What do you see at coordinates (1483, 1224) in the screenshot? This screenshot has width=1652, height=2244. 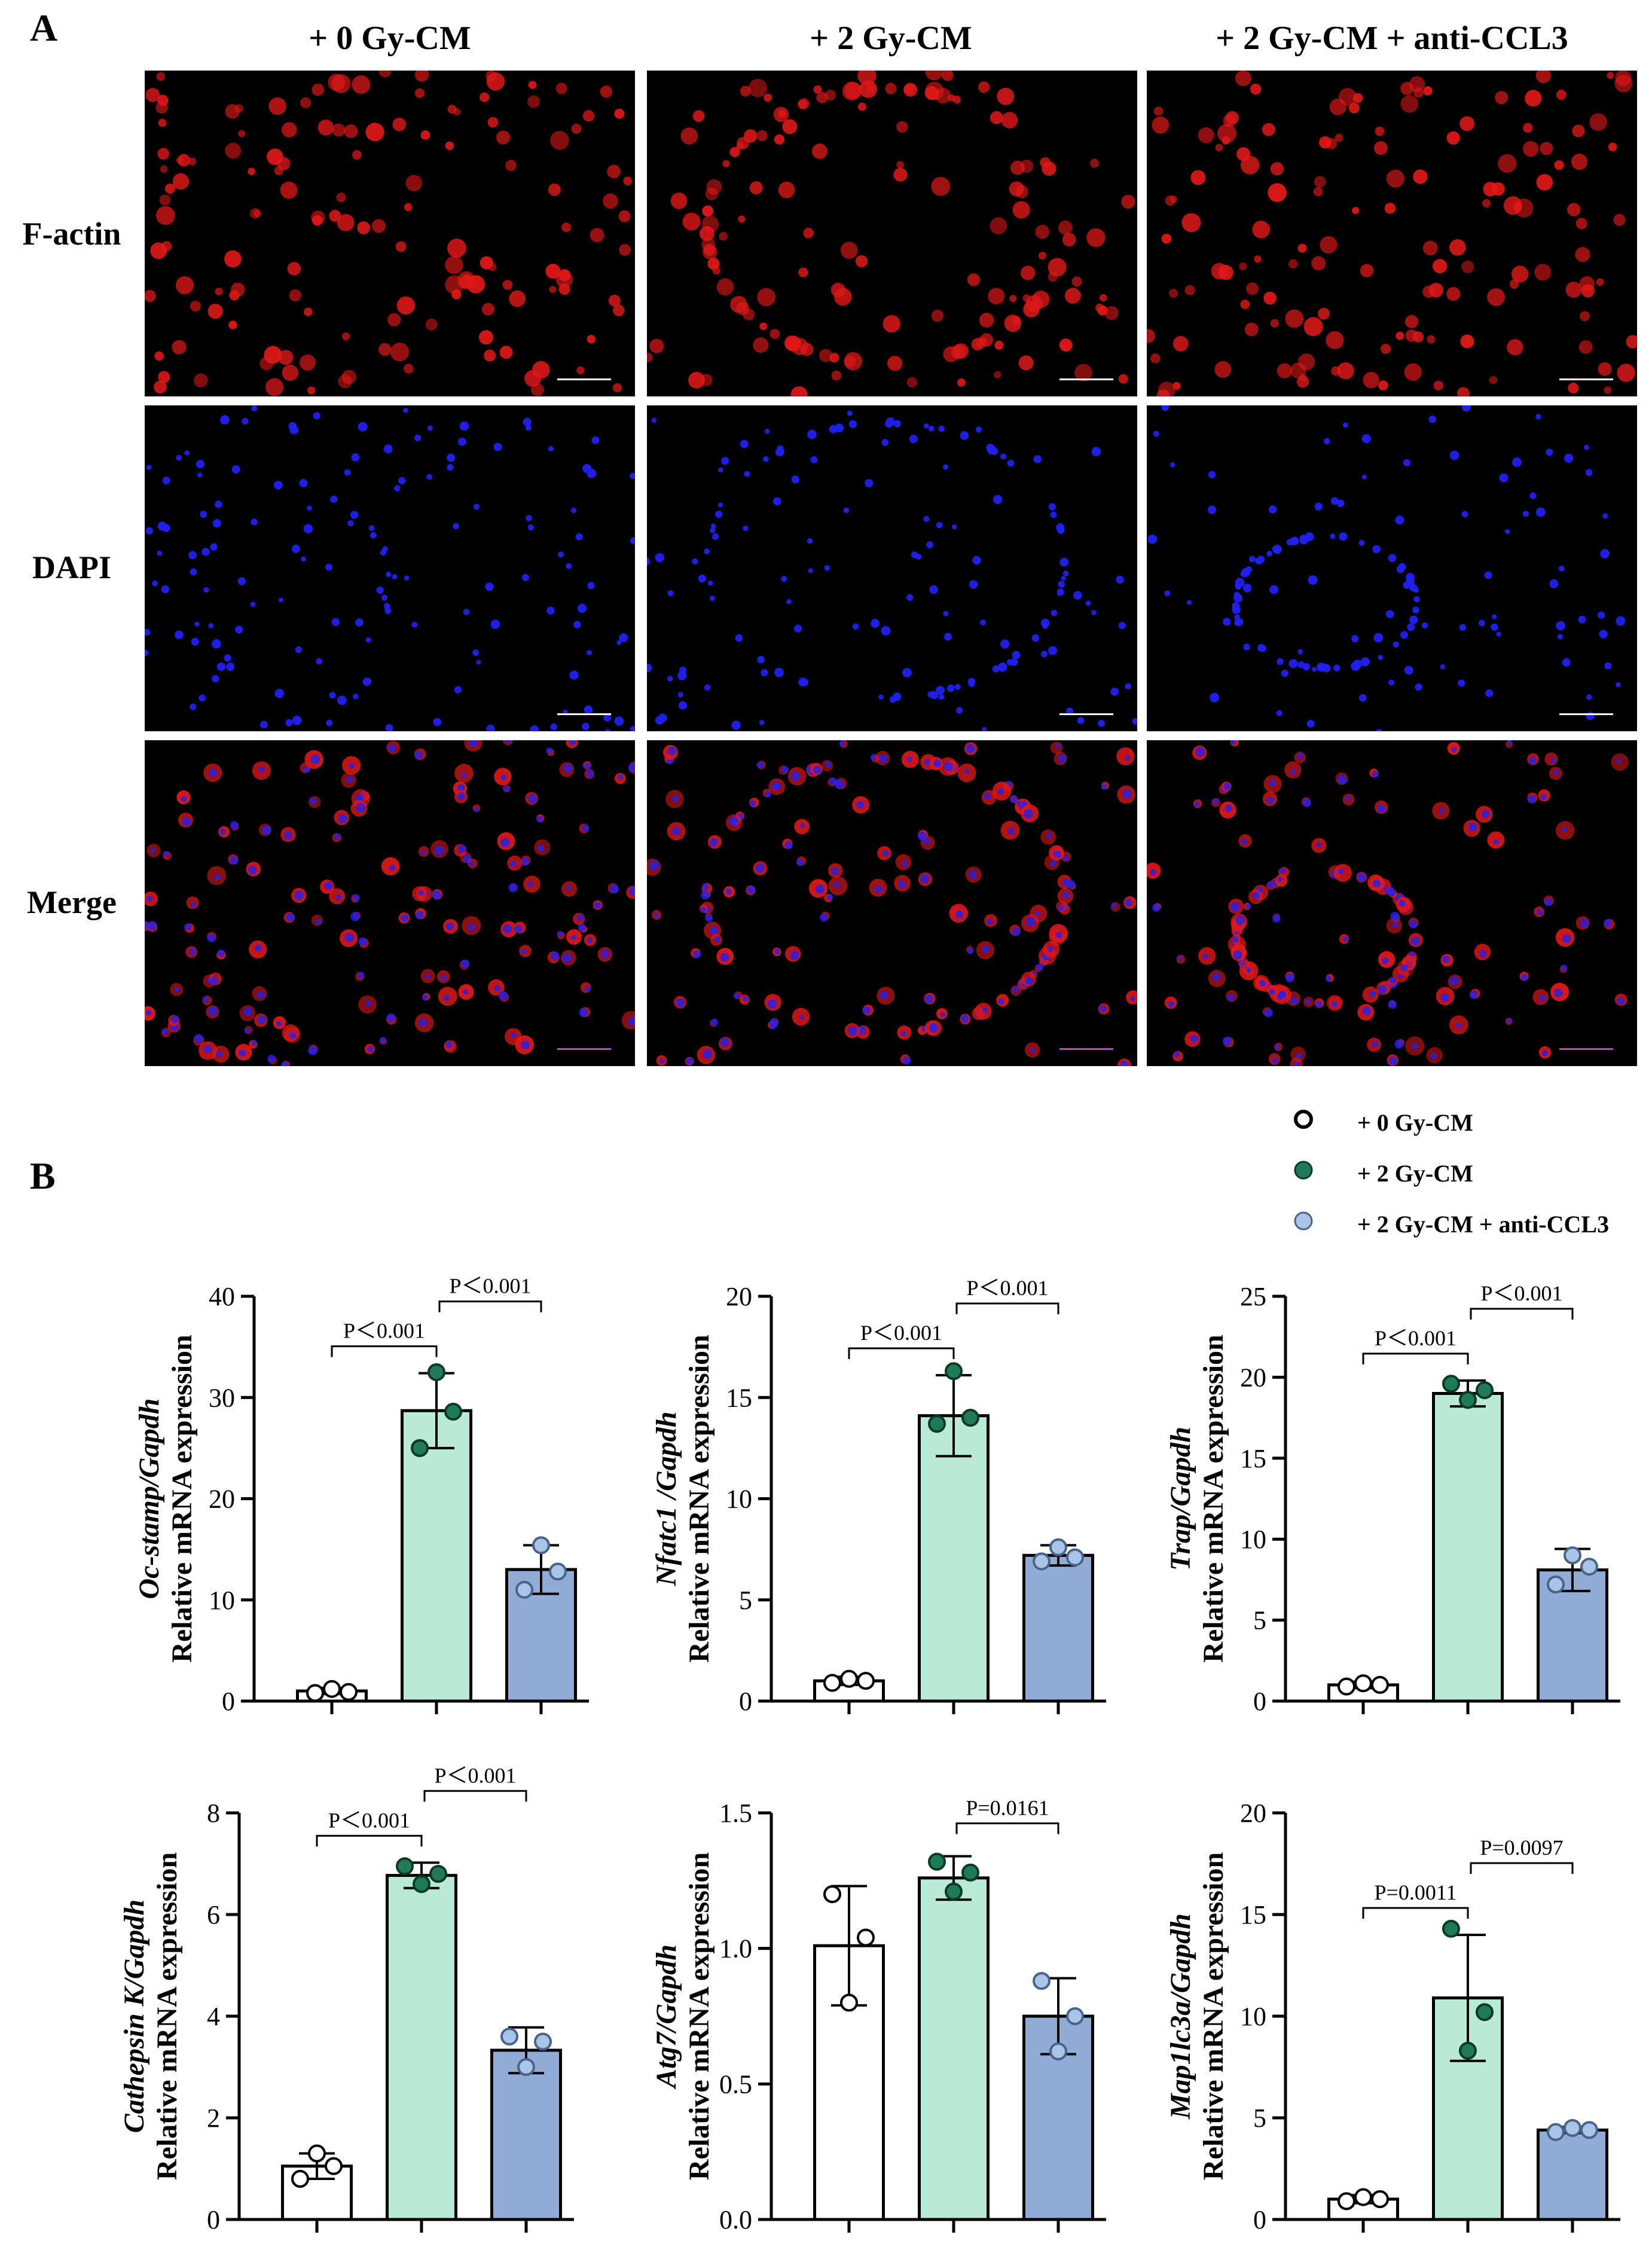 I see `legend-label-2gy-anti-ccl3: + 2 Gy-CM + anti-CCL3` at bounding box center [1483, 1224].